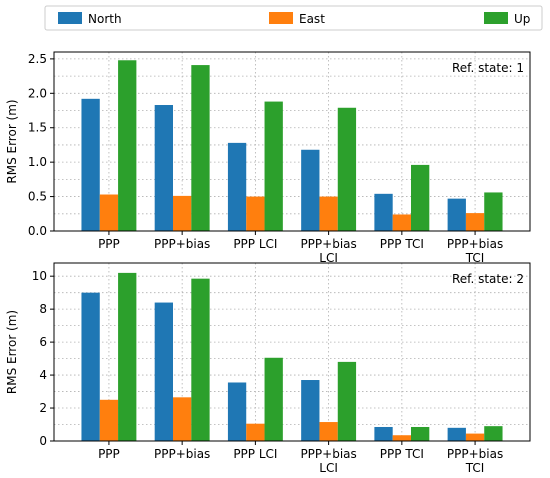  Describe the element at coordinates (37, 162) in the screenshot. I see `y-tick-label: 1.0` at that location.